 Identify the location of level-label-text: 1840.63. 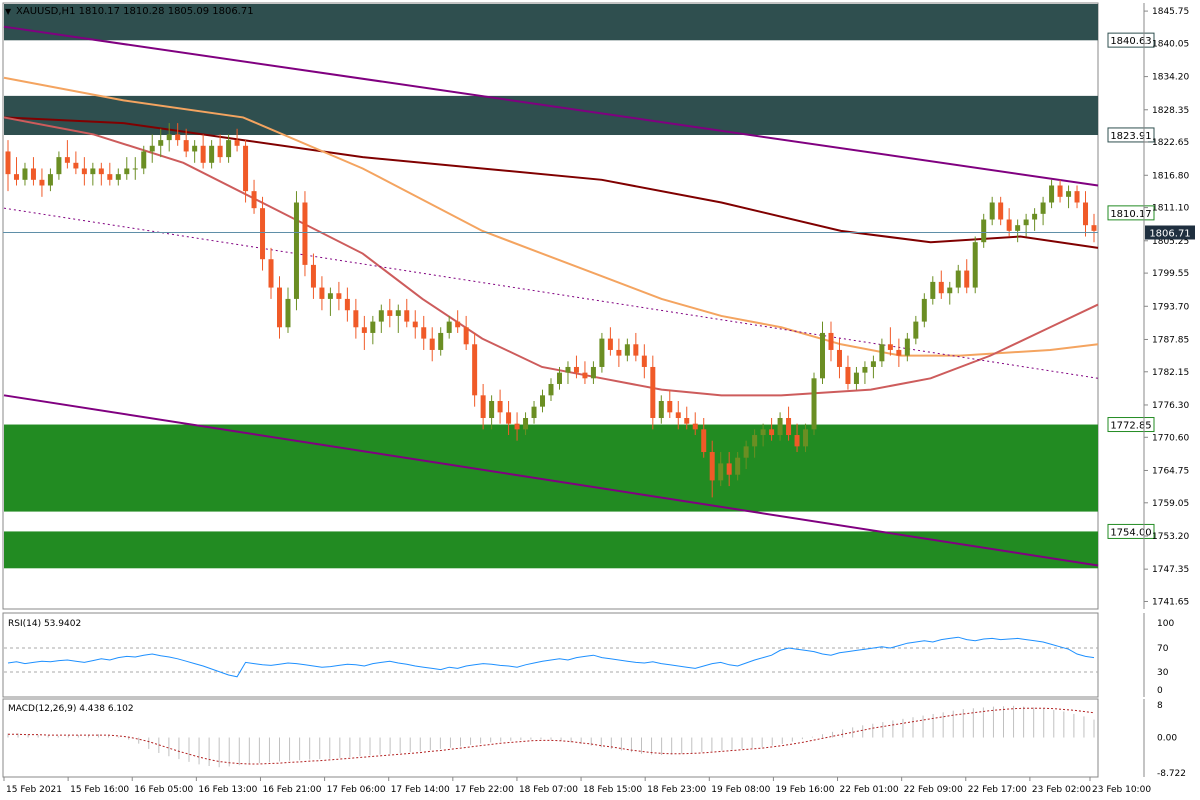
(1130, 41).